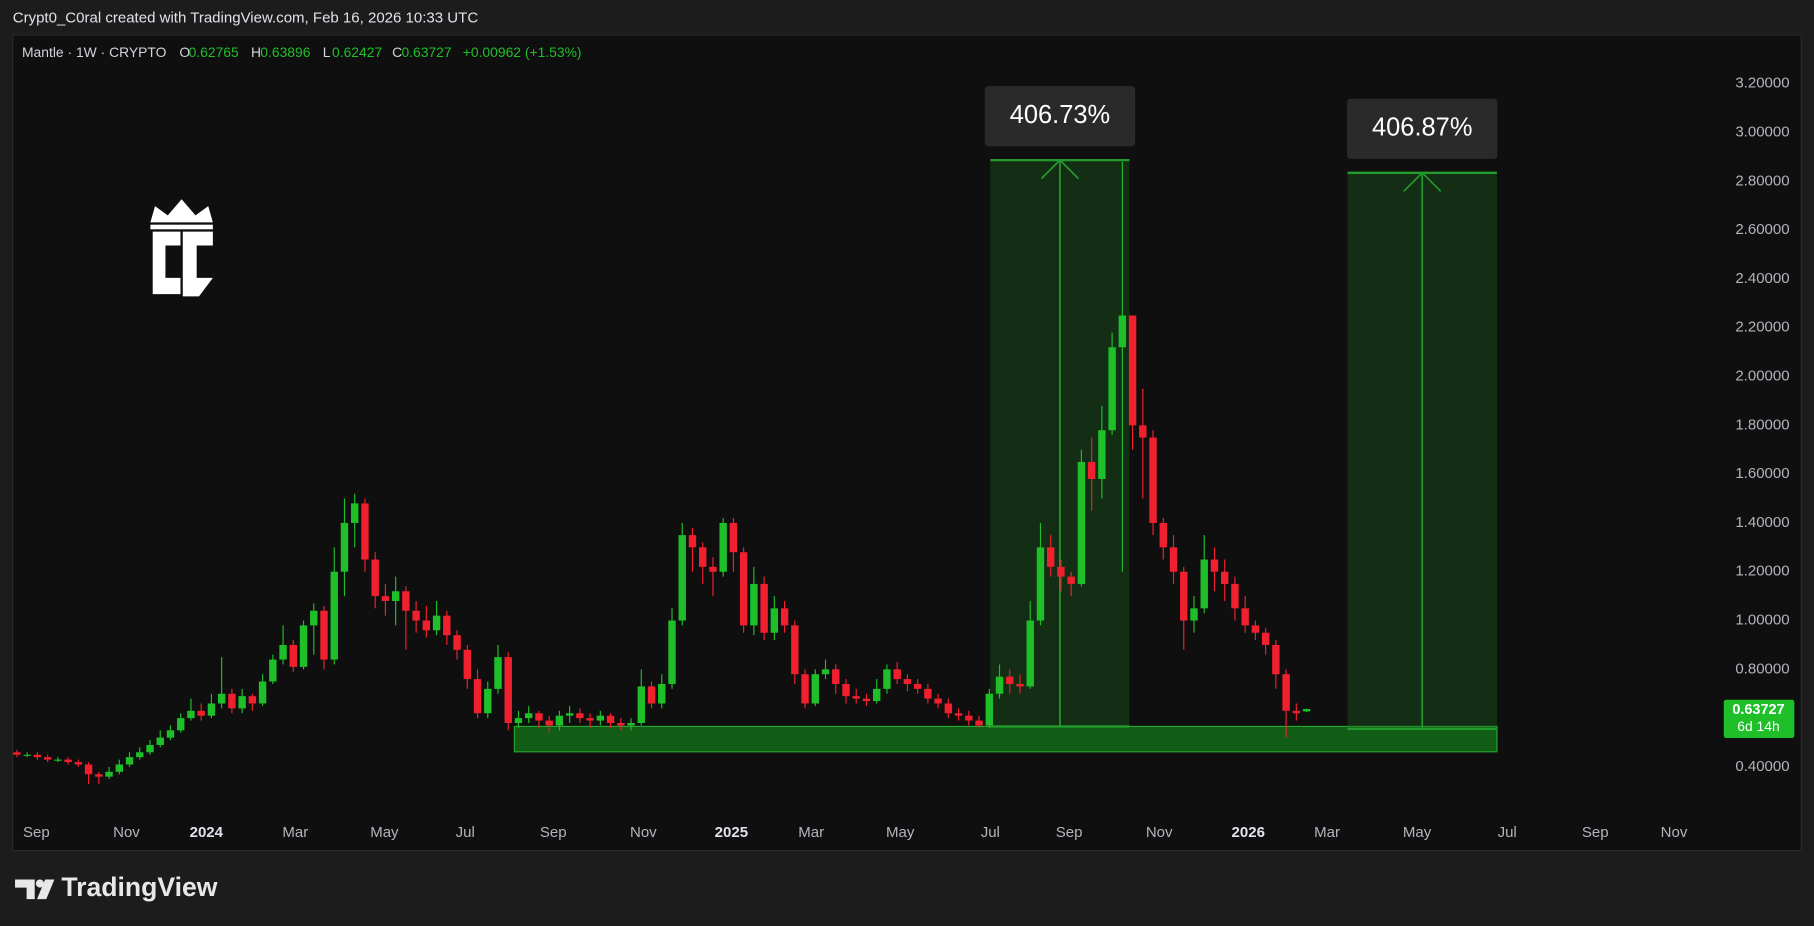 This screenshot has width=1814, height=926. I want to click on symbol-title: Mantle · 1W · CRYPTO, so click(94, 52).